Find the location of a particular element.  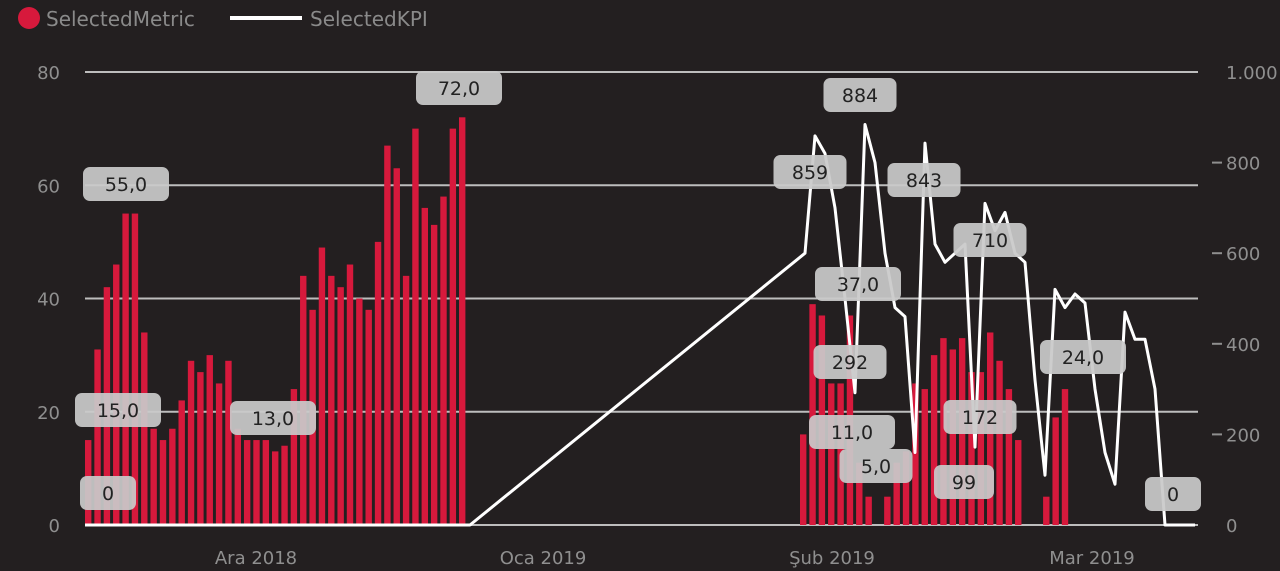

line-data-label: 710 is located at coordinates (990, 241).